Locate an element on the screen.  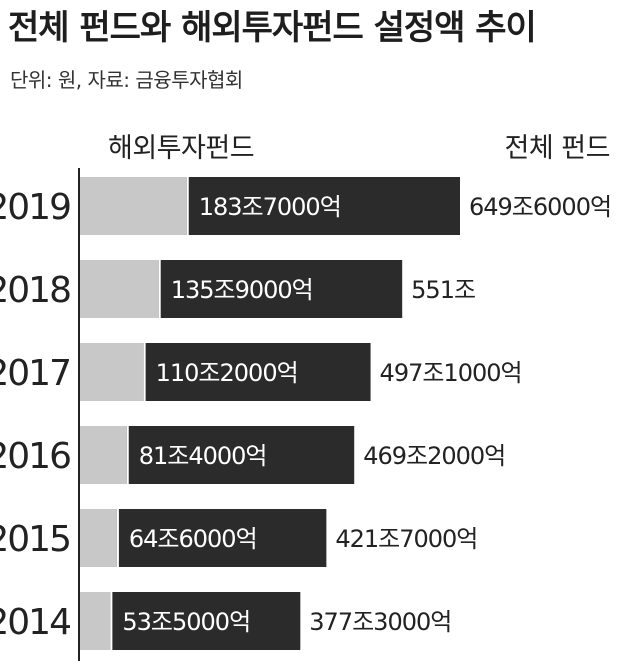
bar-divider-2018 is located at coordinates (159, 289).